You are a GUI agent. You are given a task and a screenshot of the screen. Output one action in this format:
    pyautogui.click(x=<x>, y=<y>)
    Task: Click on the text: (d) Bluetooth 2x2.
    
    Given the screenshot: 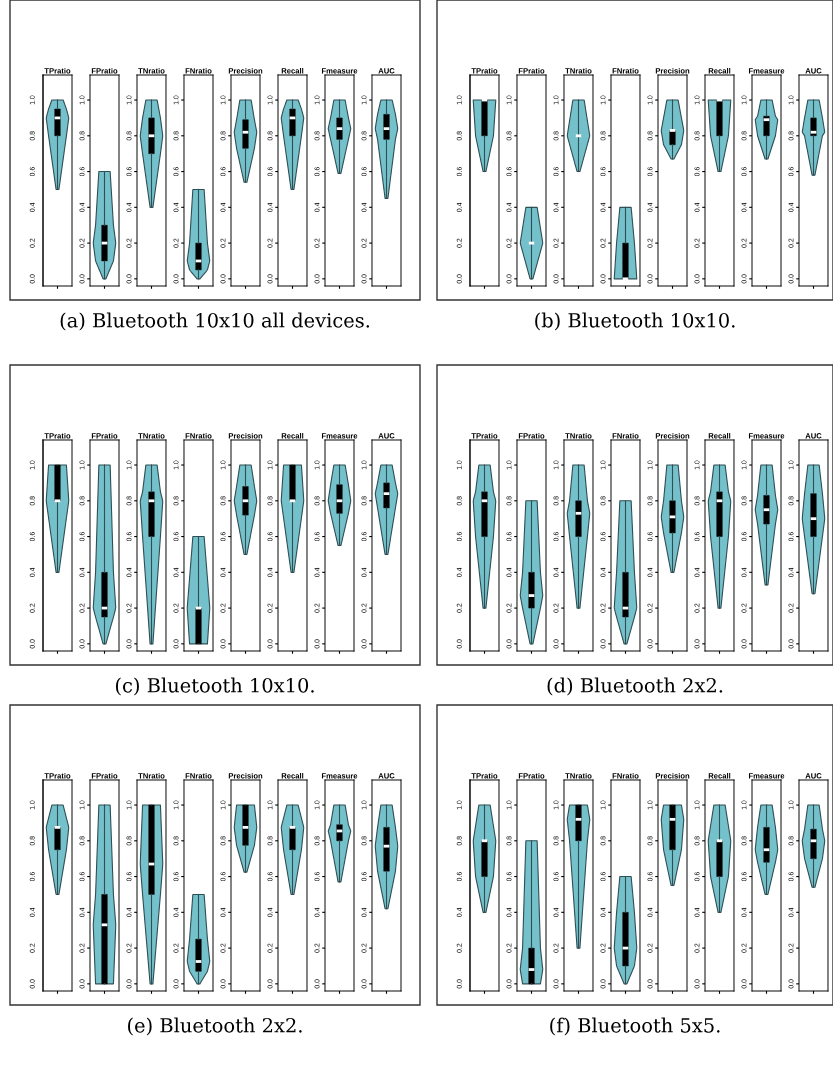 What is the action you would take?
    pyautogui.click(x=635, y=686)
    